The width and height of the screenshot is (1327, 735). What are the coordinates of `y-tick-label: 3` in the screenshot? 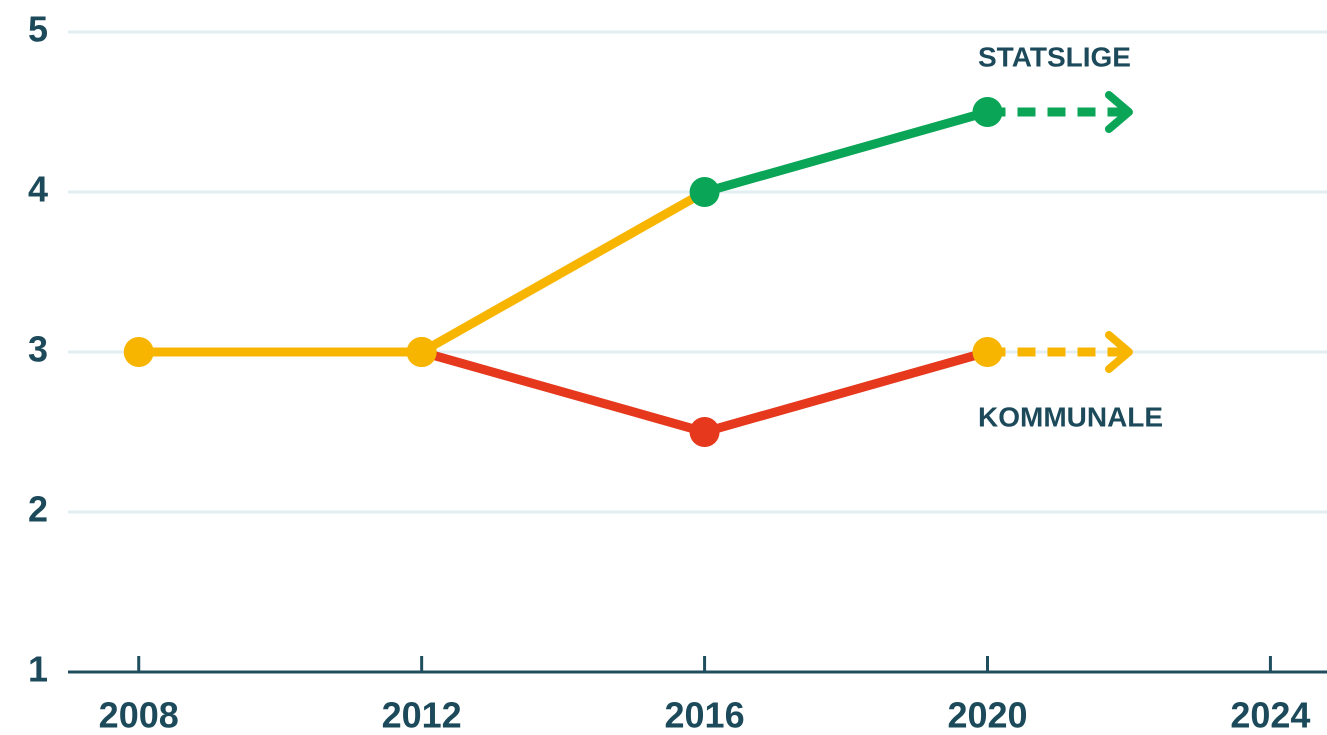 It's located at (38, 349).